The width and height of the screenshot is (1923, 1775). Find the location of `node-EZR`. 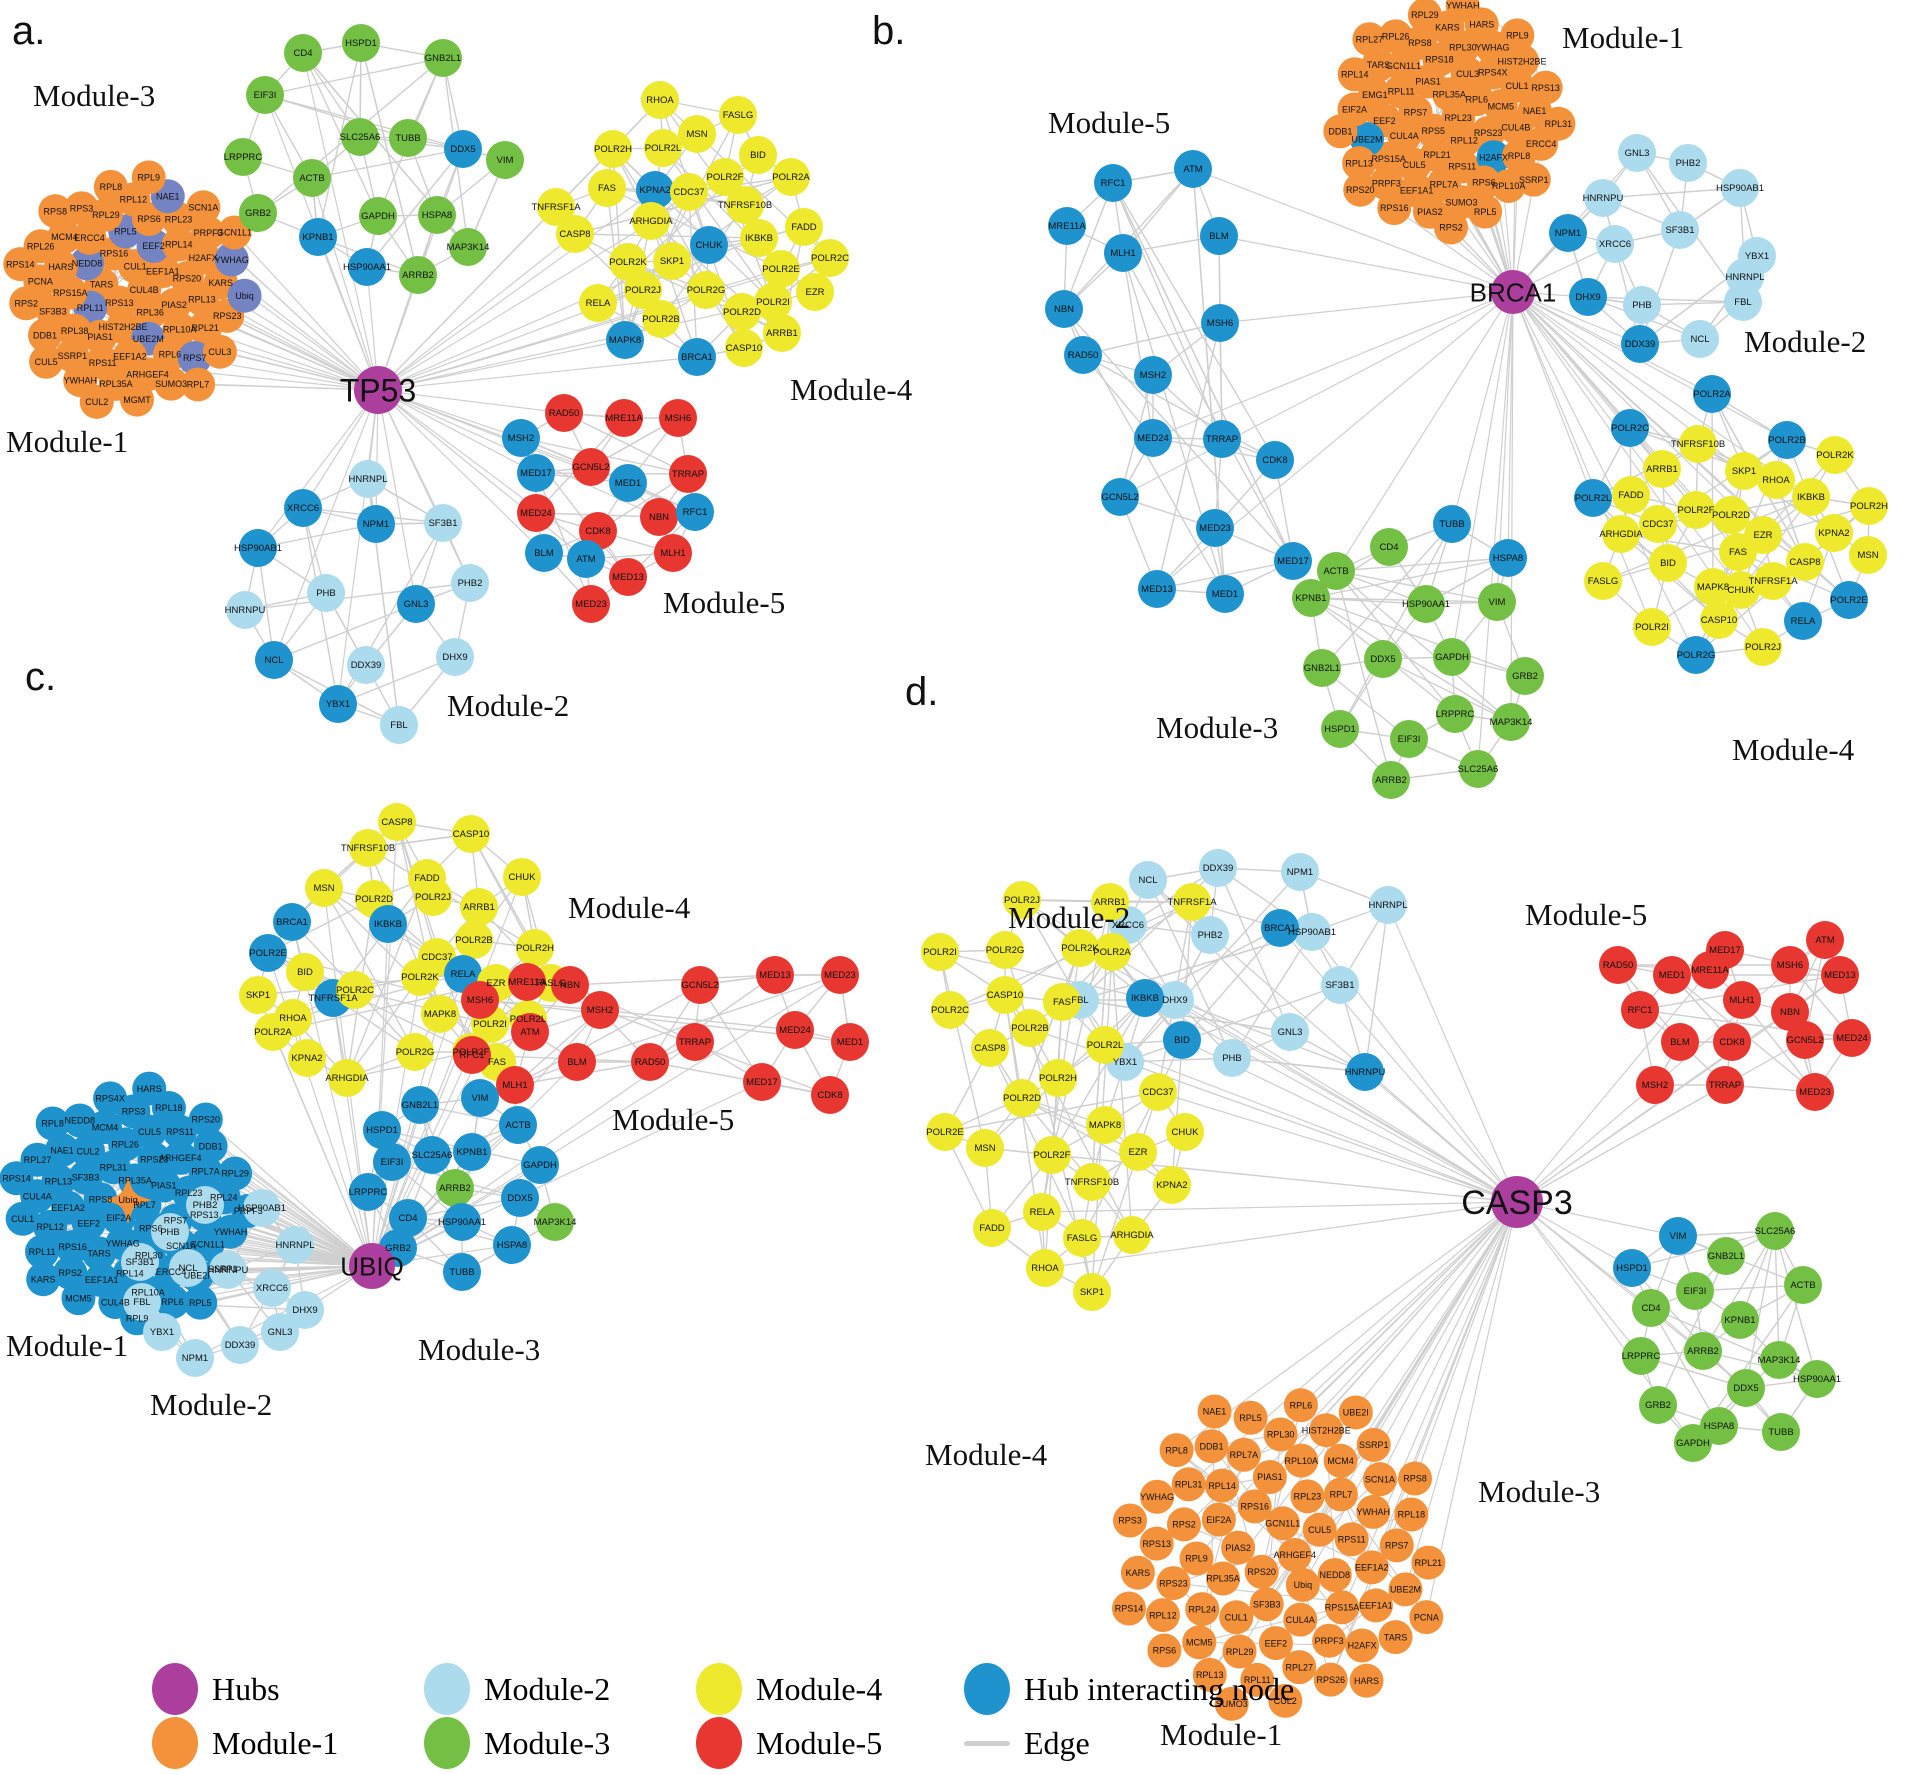

node-EZR is located at coordinates (815, 292).